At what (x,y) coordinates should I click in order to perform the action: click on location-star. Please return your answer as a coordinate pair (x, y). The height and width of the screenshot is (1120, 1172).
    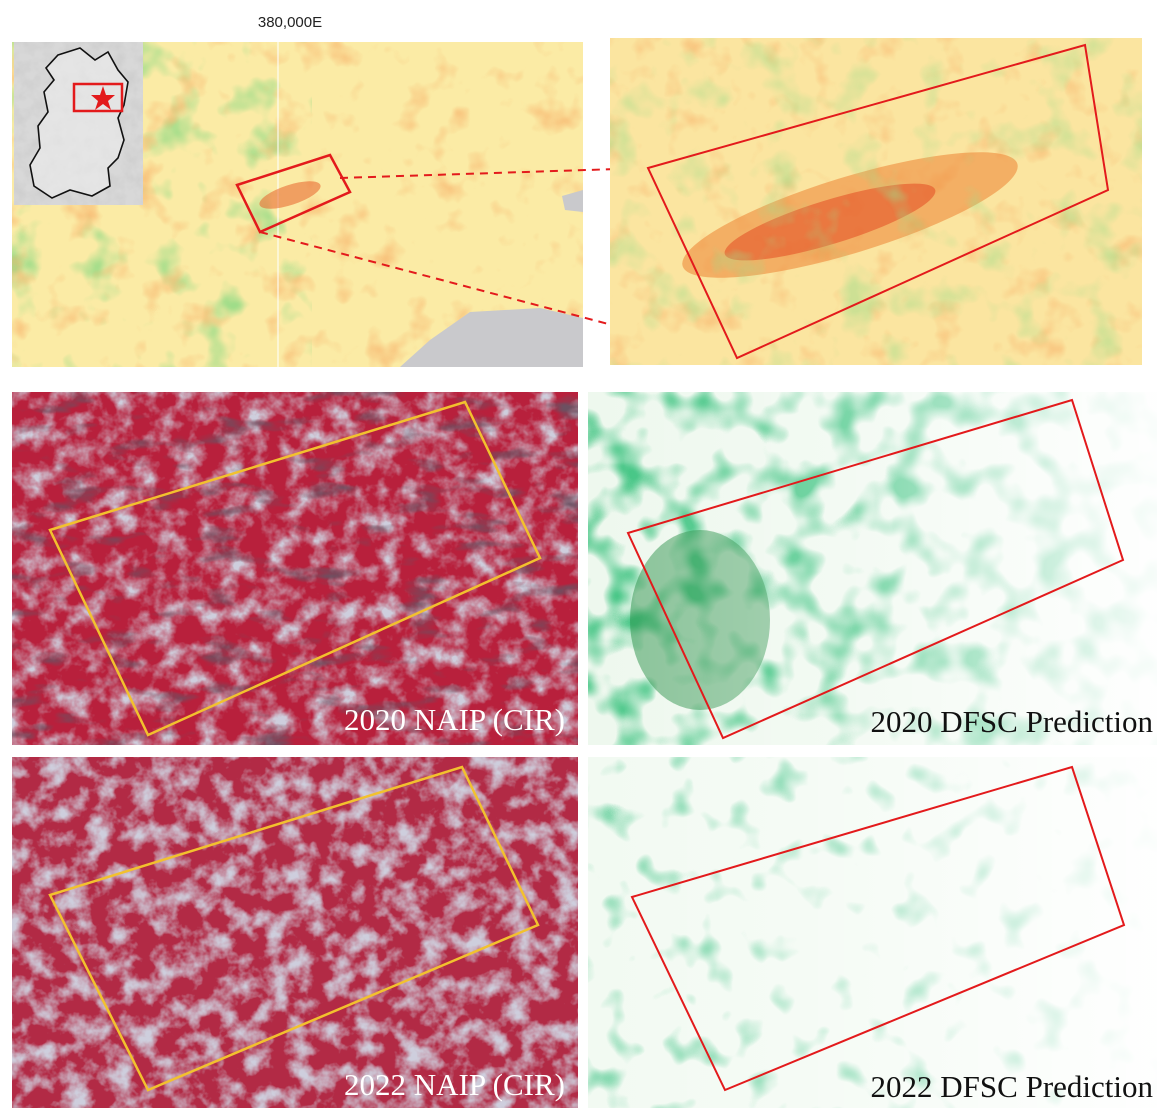
    Looking at the image, I should click on (103, 98).